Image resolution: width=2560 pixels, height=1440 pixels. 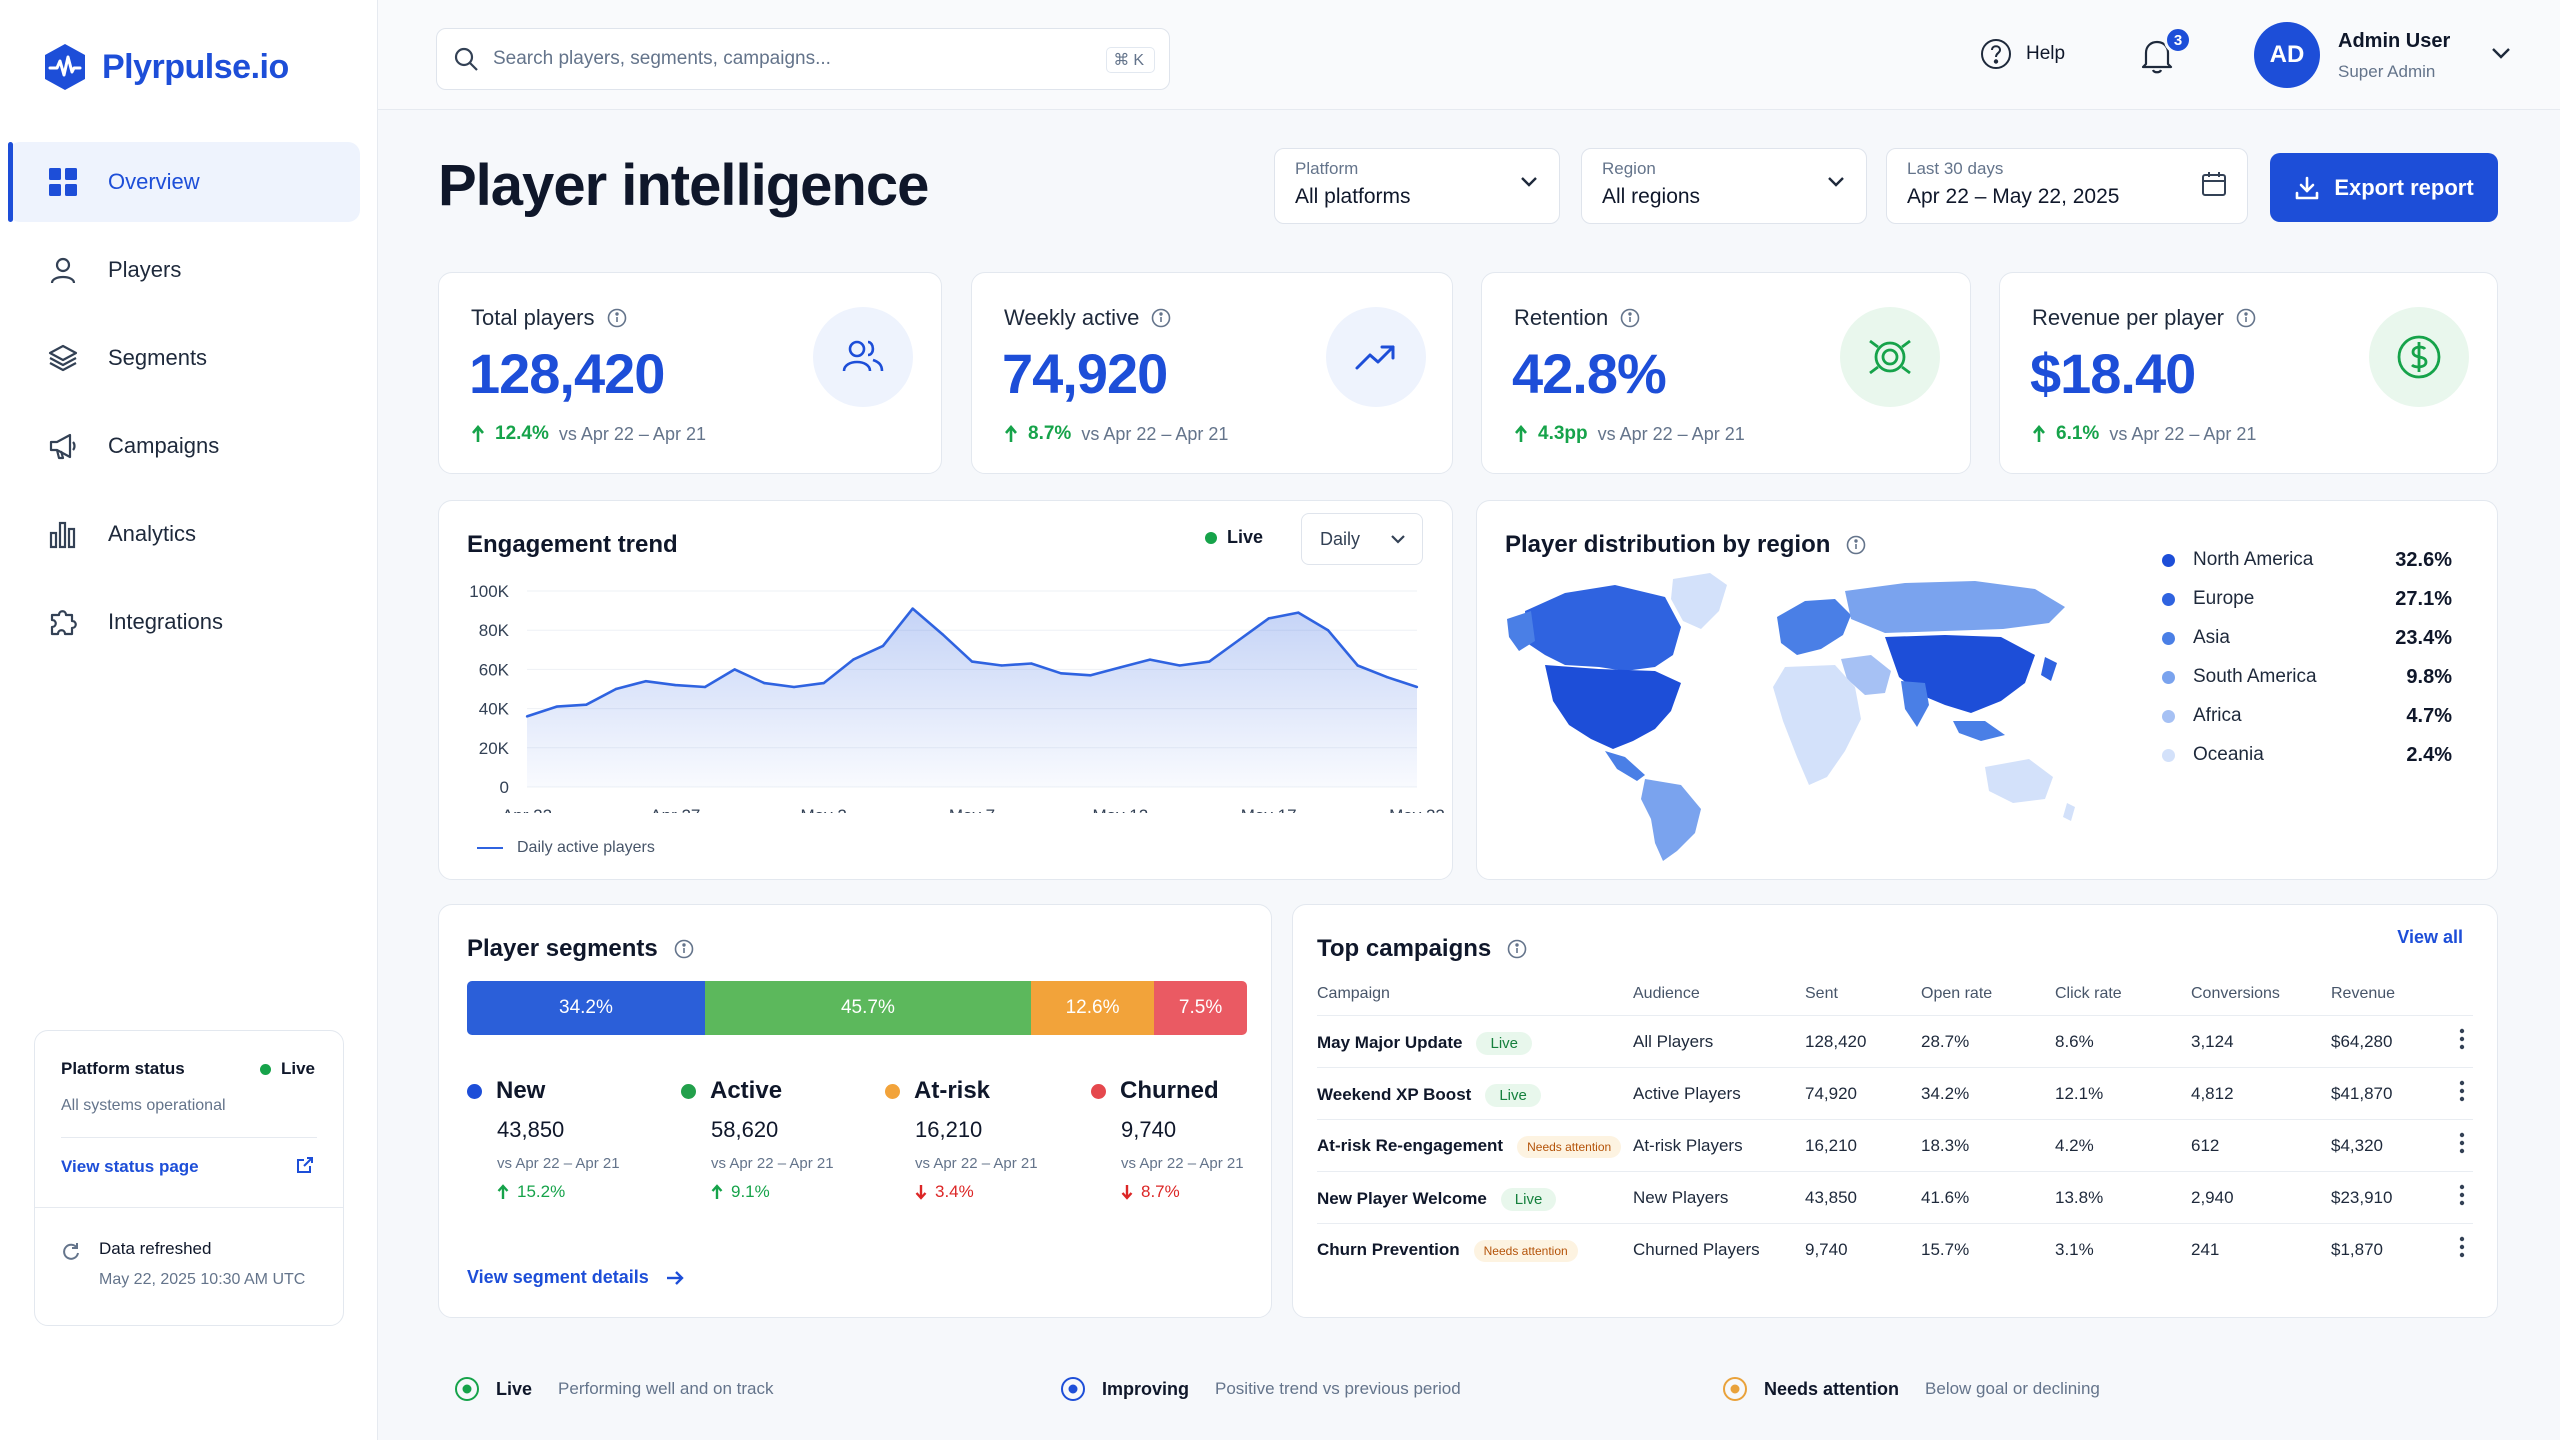 What do you see at coordinates (863, 357) in the screenshot?
I see `kpi-icon-badge` at bounding box center [863, 357].